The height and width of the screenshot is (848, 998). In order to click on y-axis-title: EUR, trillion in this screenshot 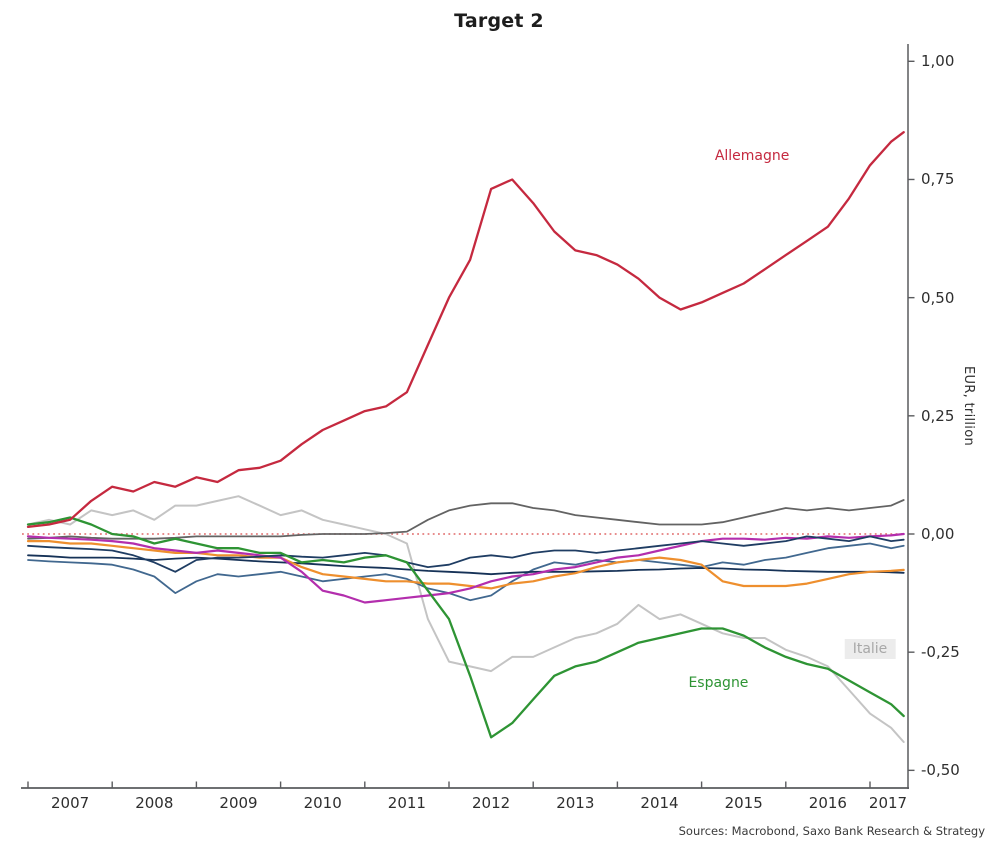, I will do `click(968, 406)`.